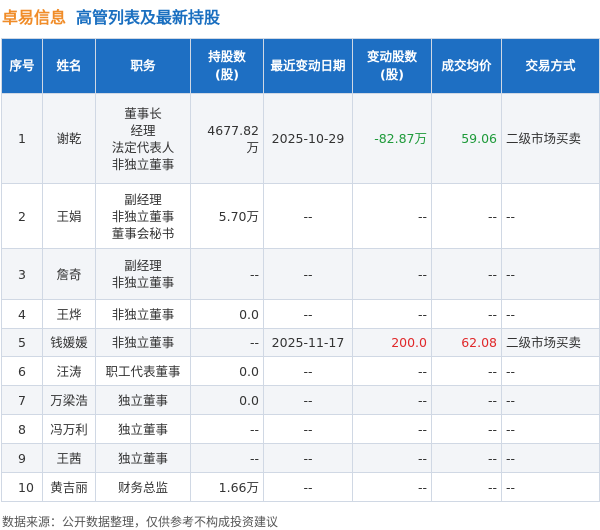  I want to click on cell: 副经理 非独立董事 董事会秘书, so click(143, 216).